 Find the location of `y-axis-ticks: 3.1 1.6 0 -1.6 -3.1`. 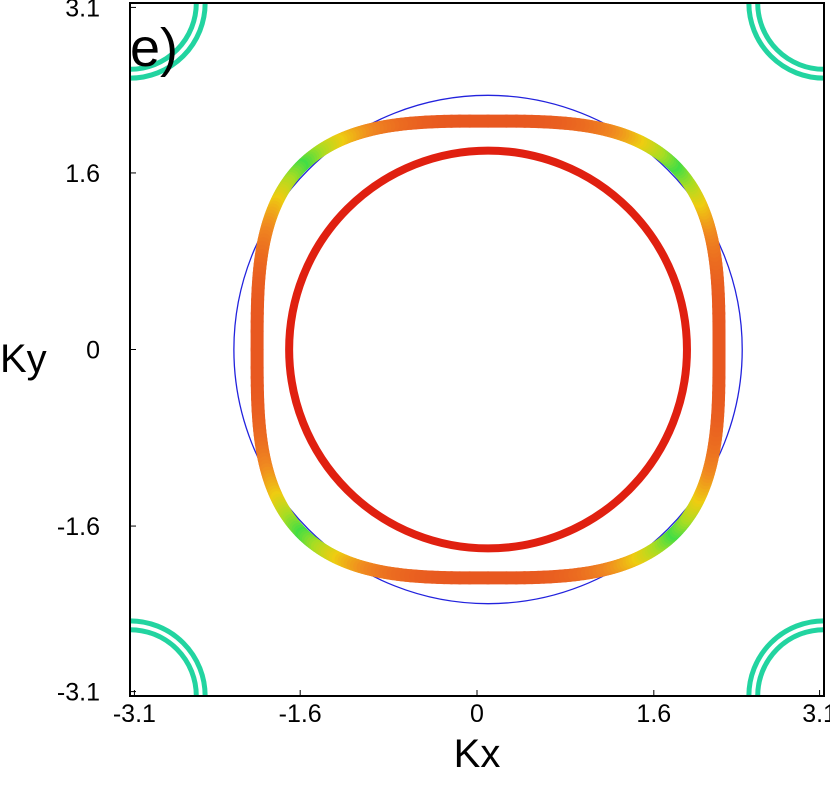

y-axis-ticks: 3.1 1.6 0 -1.6 -3.1 is located at coordinates (96, 353).